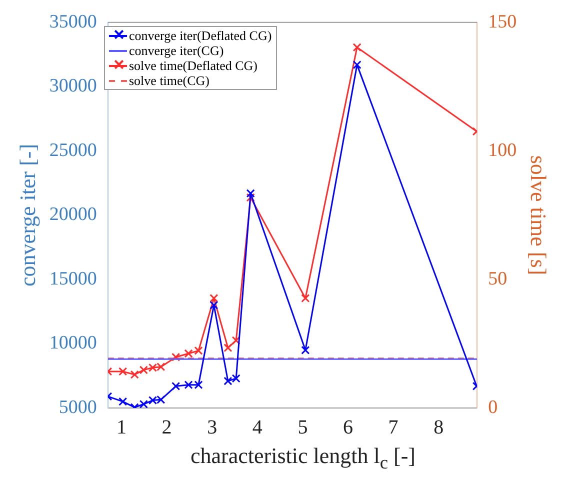 The image size is (566, 490). I want to click on y2-tick-label: 150, so click(502, 21).